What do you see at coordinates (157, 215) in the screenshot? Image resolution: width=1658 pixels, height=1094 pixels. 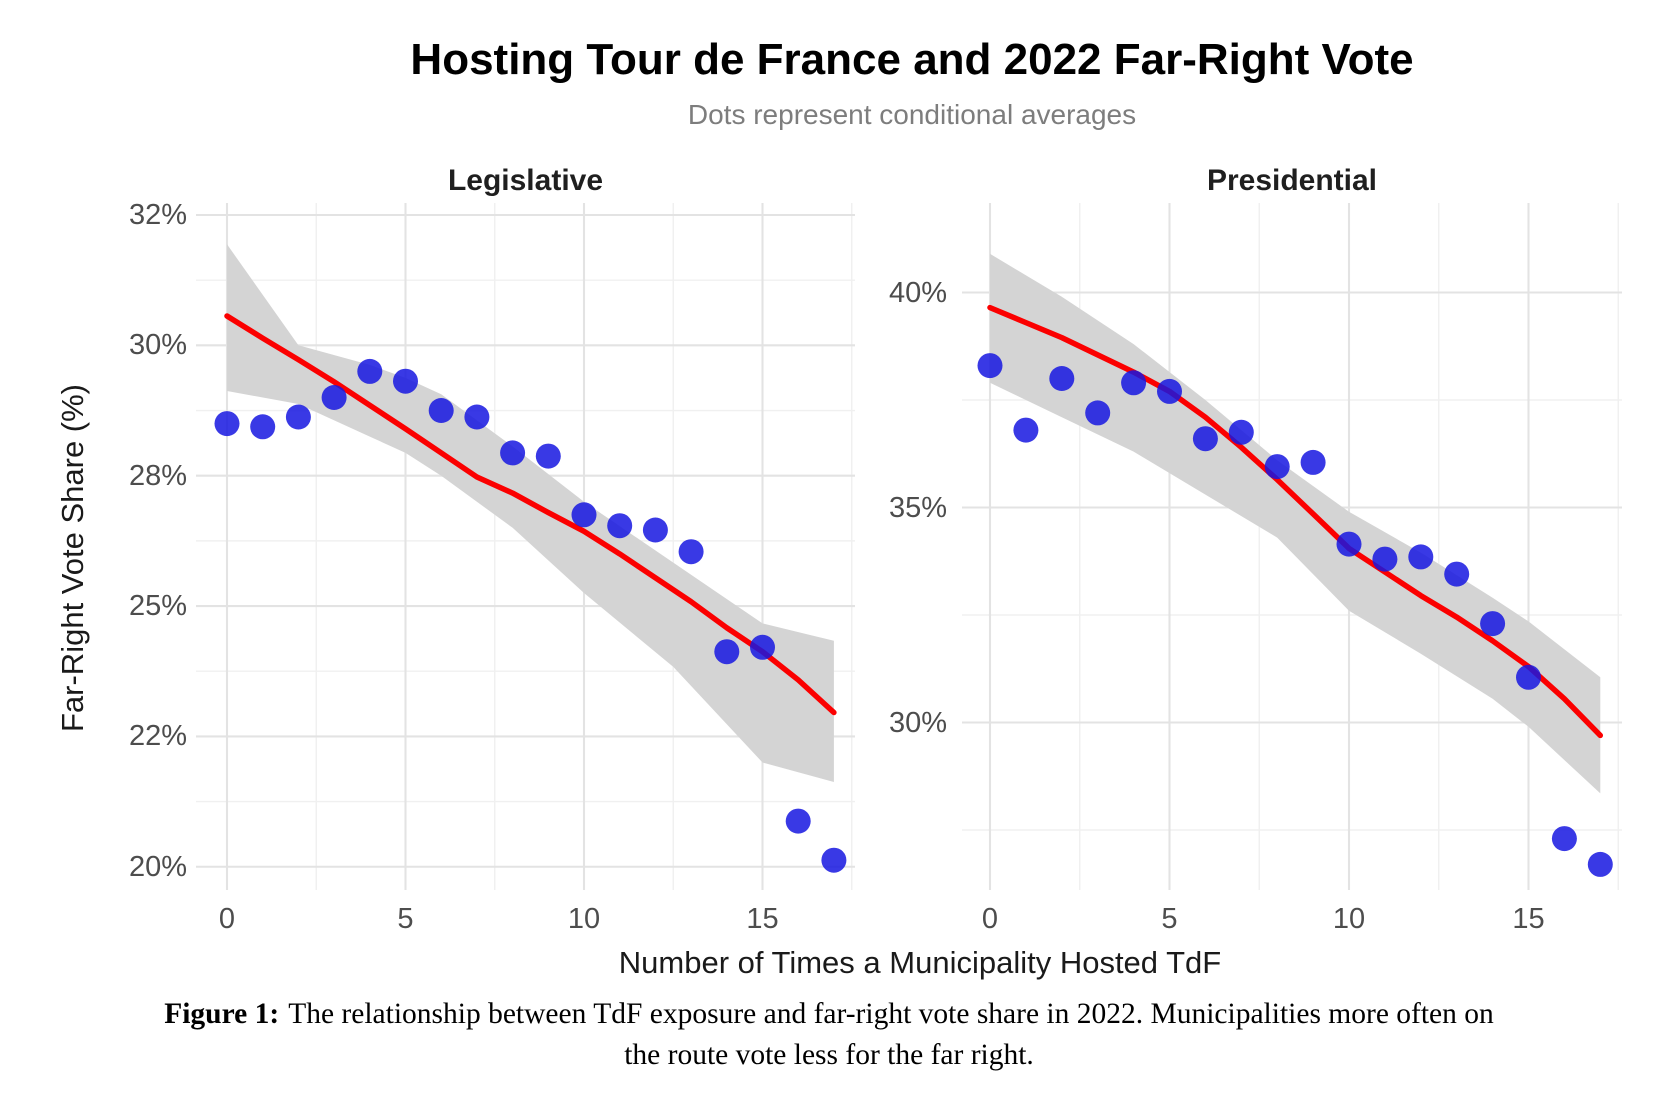 I see `y-tick-label: 32%` at bounding box center [157, 215].